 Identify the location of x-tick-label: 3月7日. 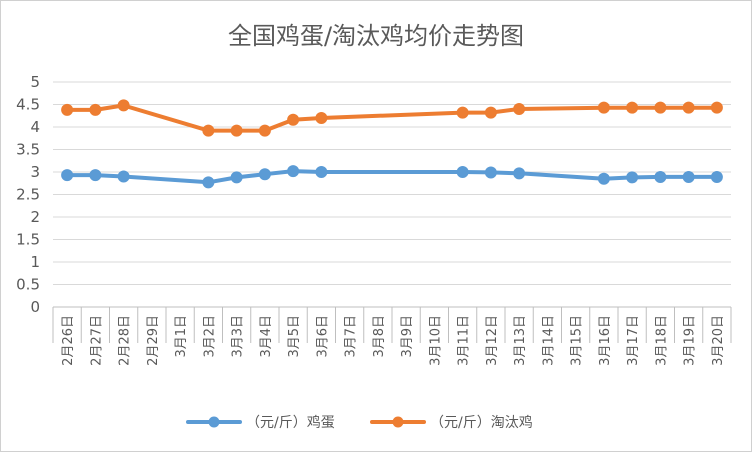
(351, 336).